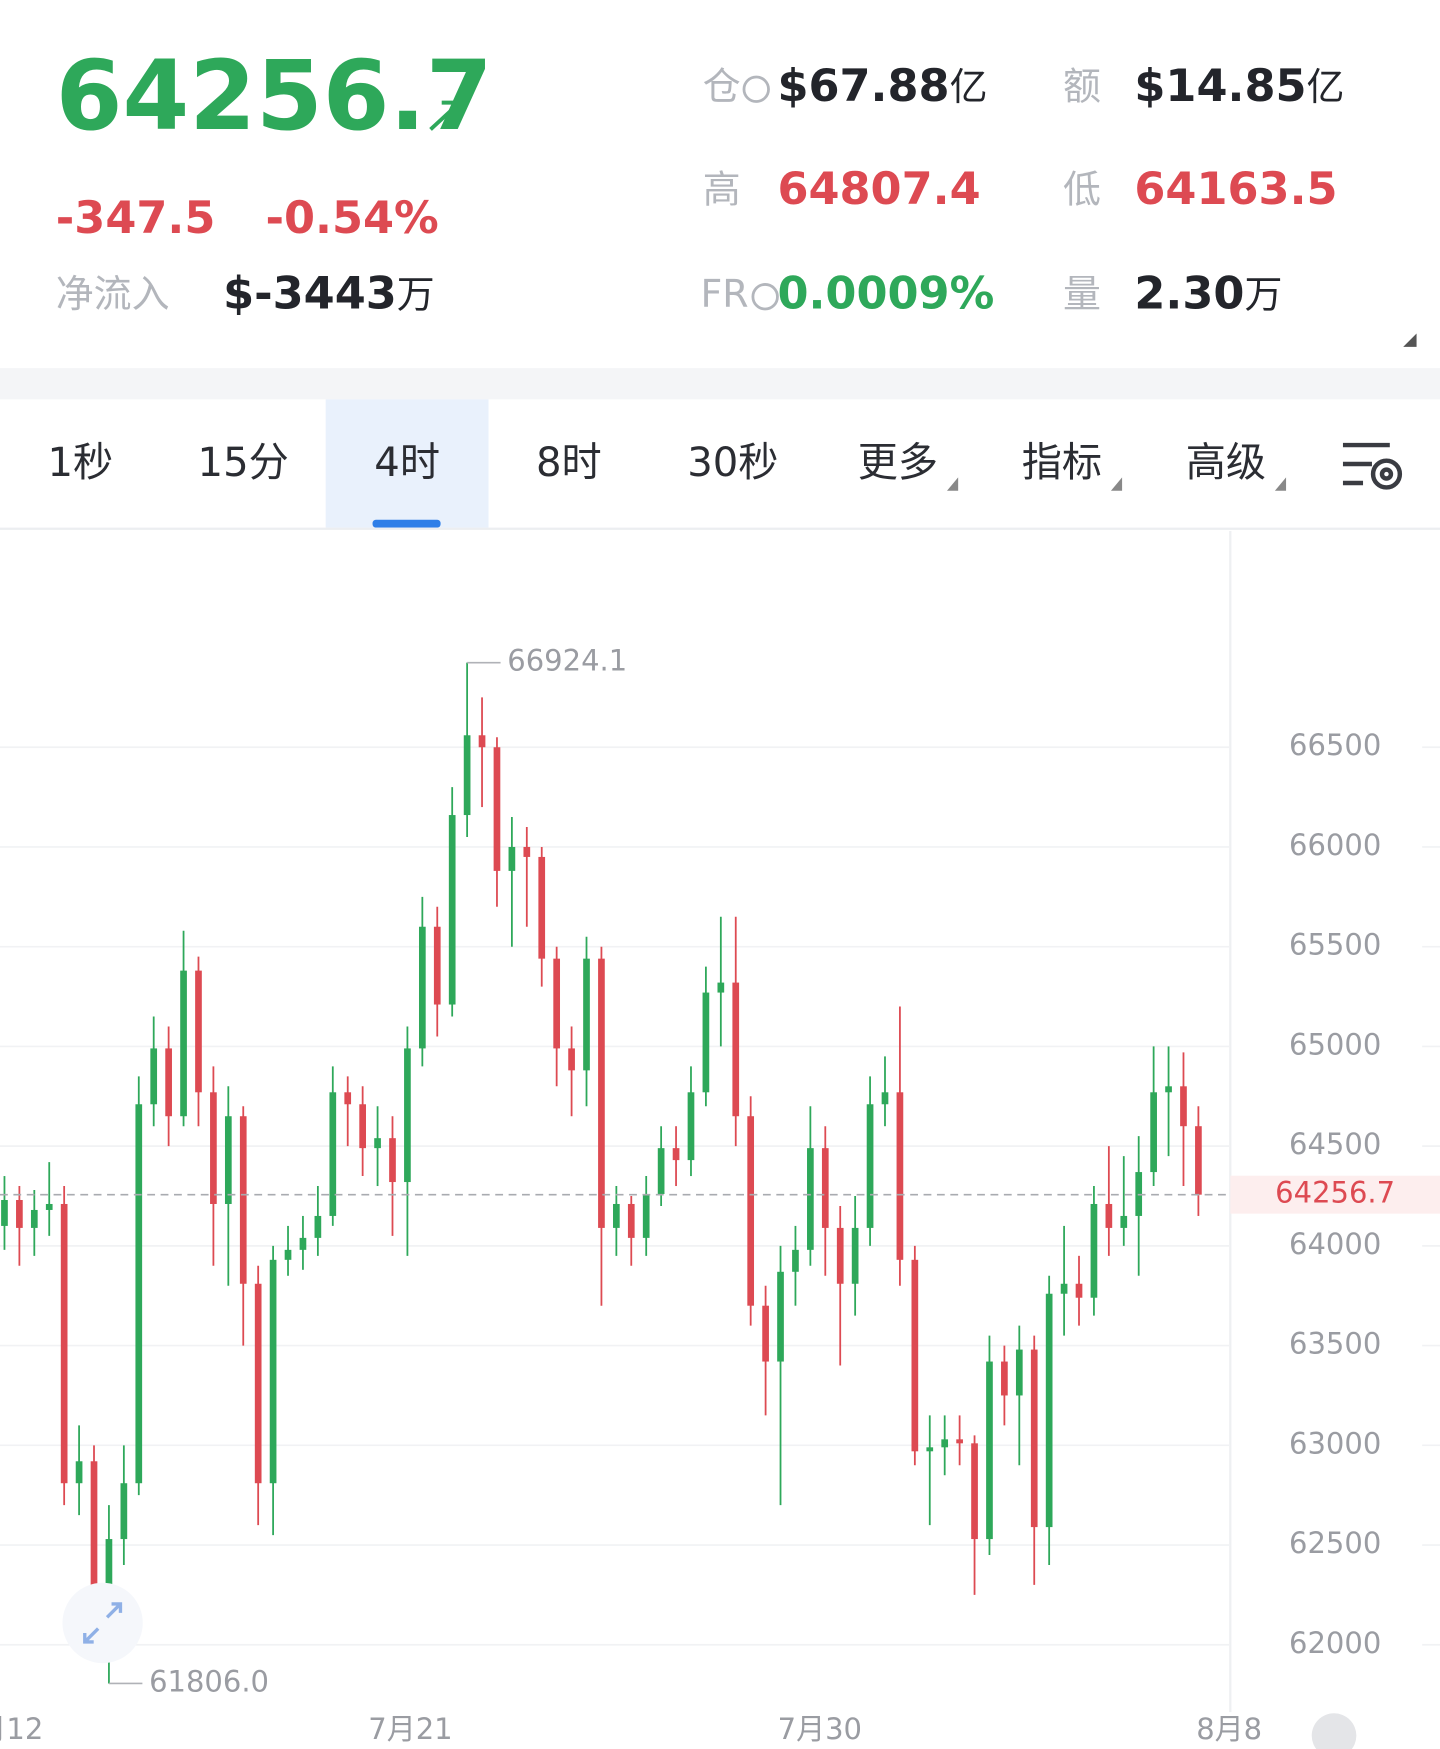  I want to click on stat-value: 2.30万, so click(1208, 294).